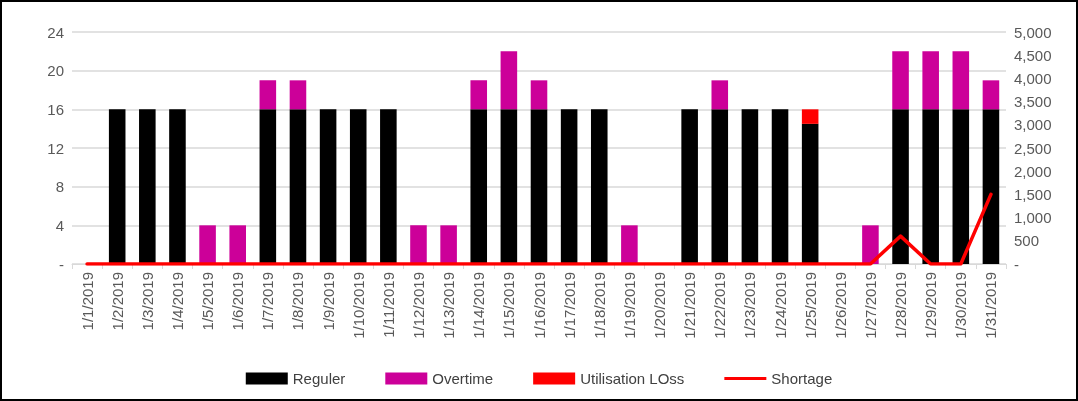  What do you see at coordinates (931, 305) in the screenshot?
I see `x-tick-label: 1/29/2019` at bounding box center [931, 305].